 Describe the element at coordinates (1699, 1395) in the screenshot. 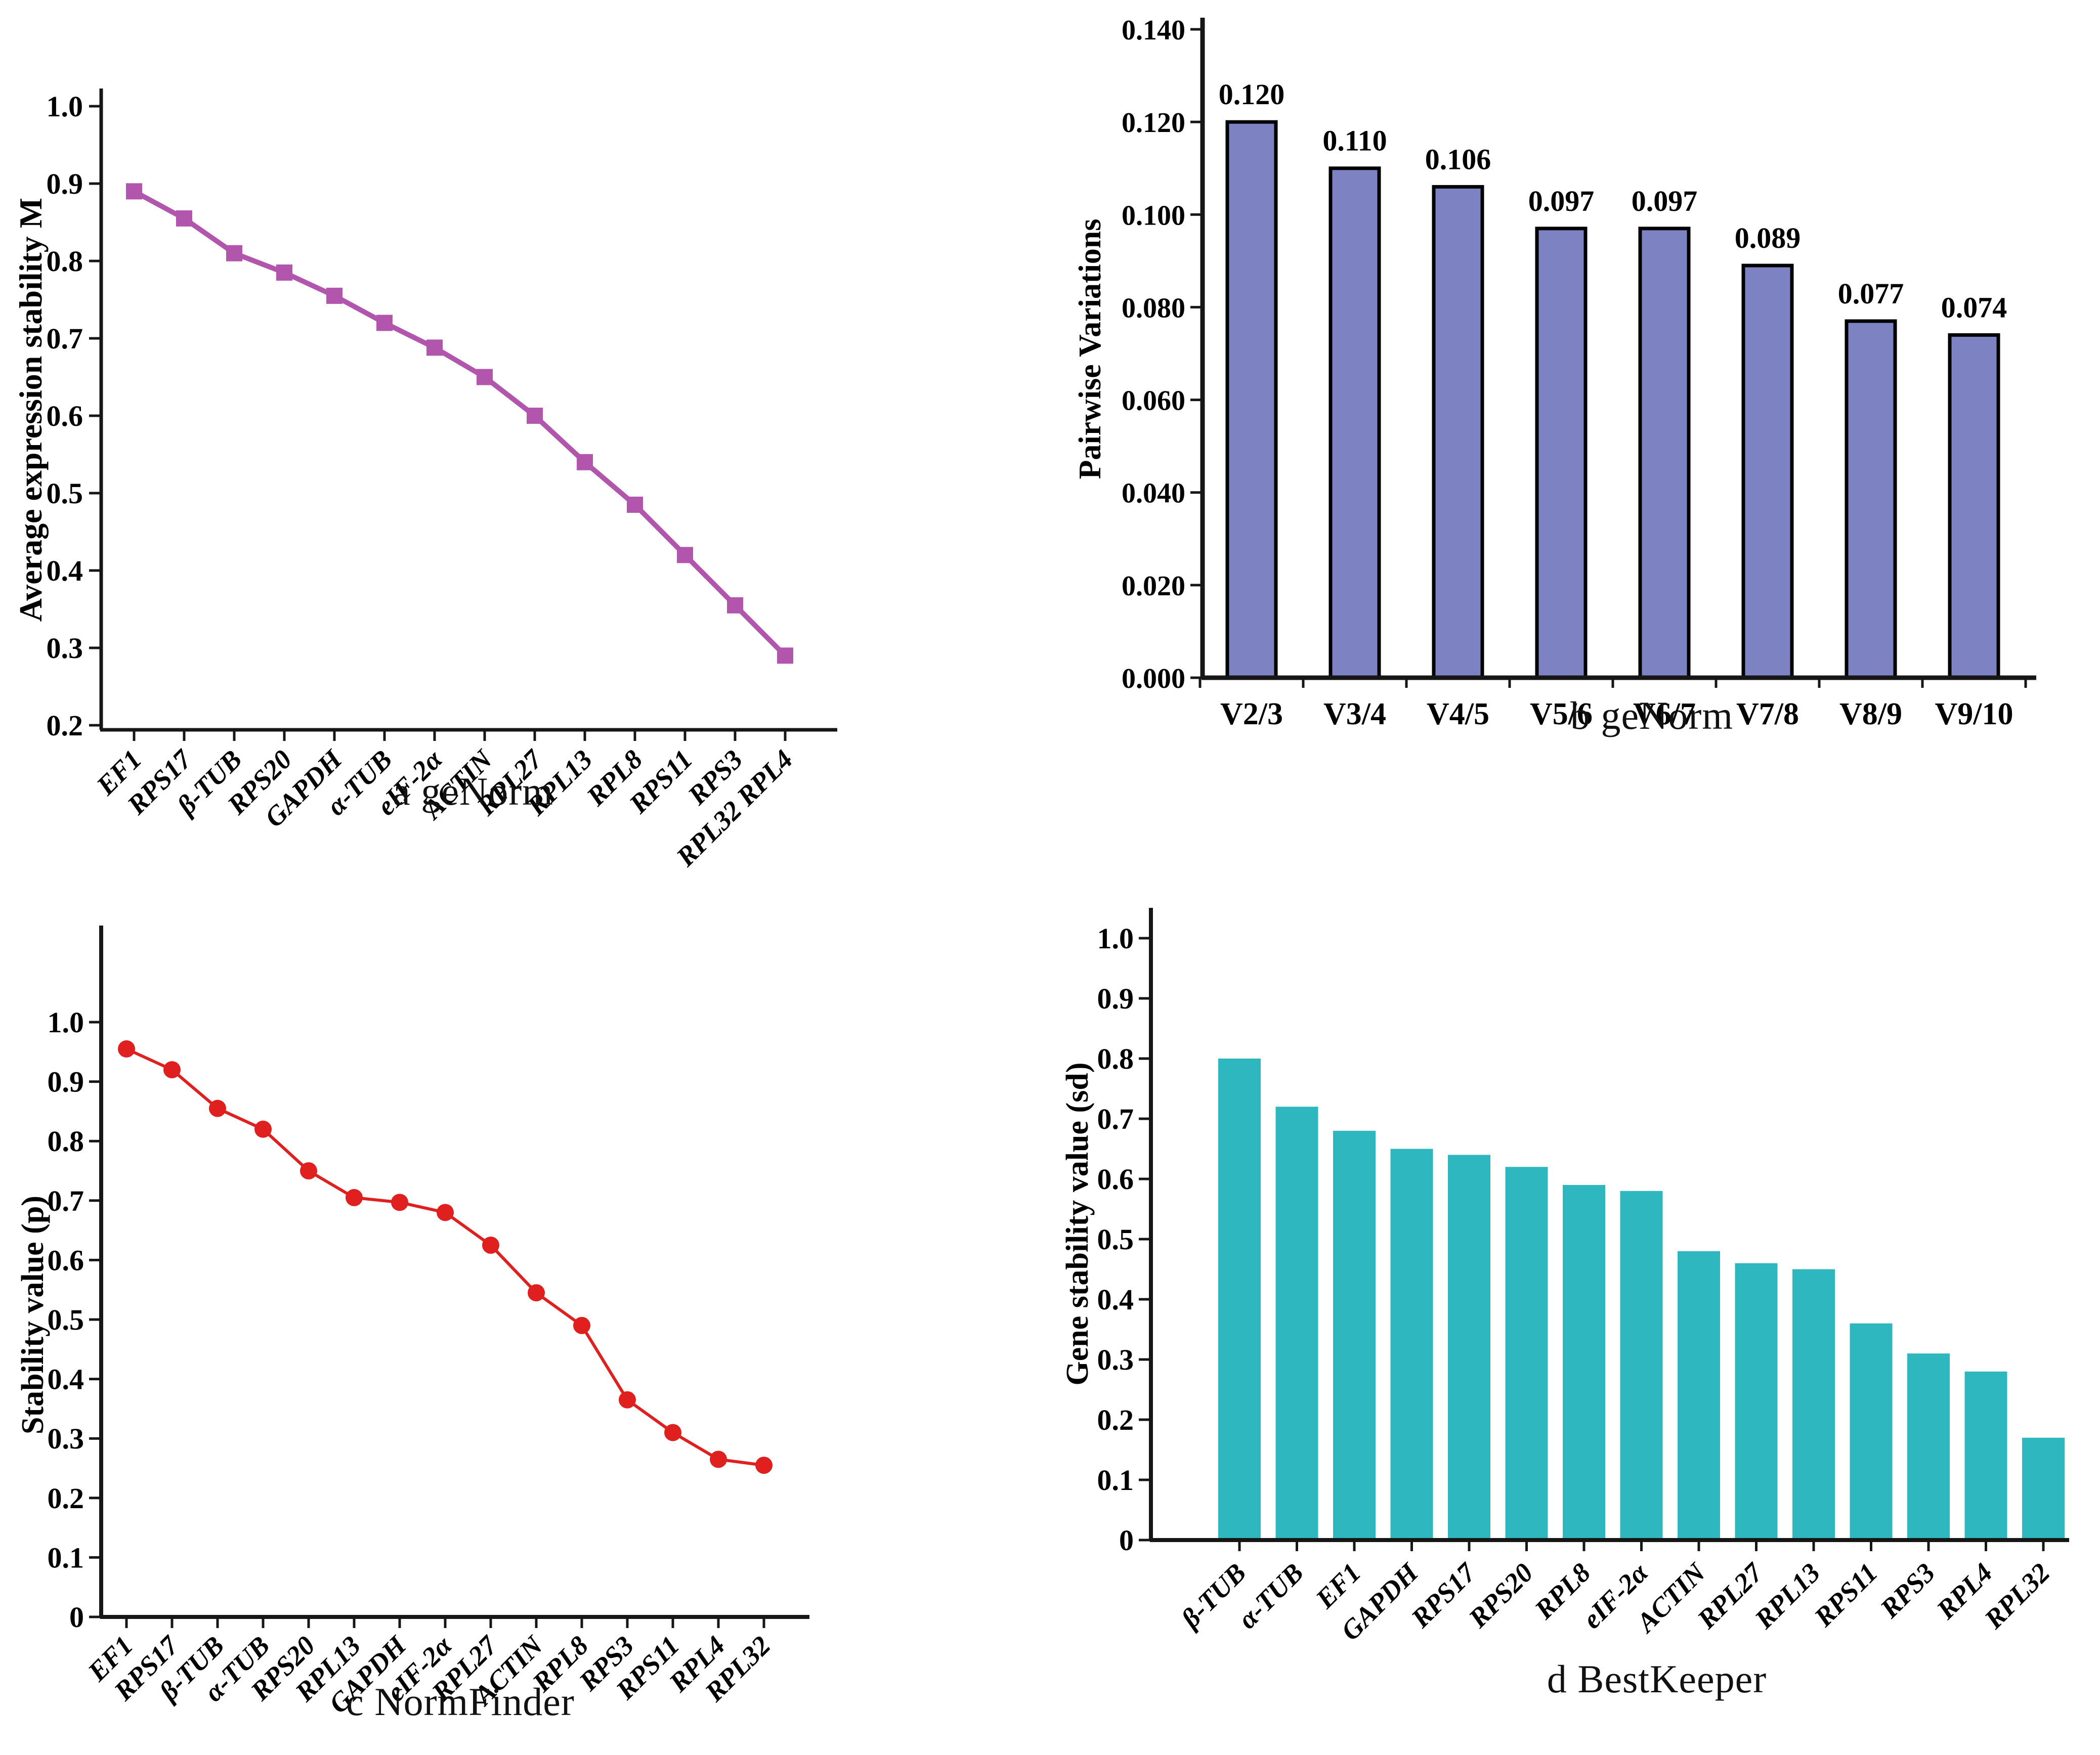

I see `bar-ACTIN` at that location.